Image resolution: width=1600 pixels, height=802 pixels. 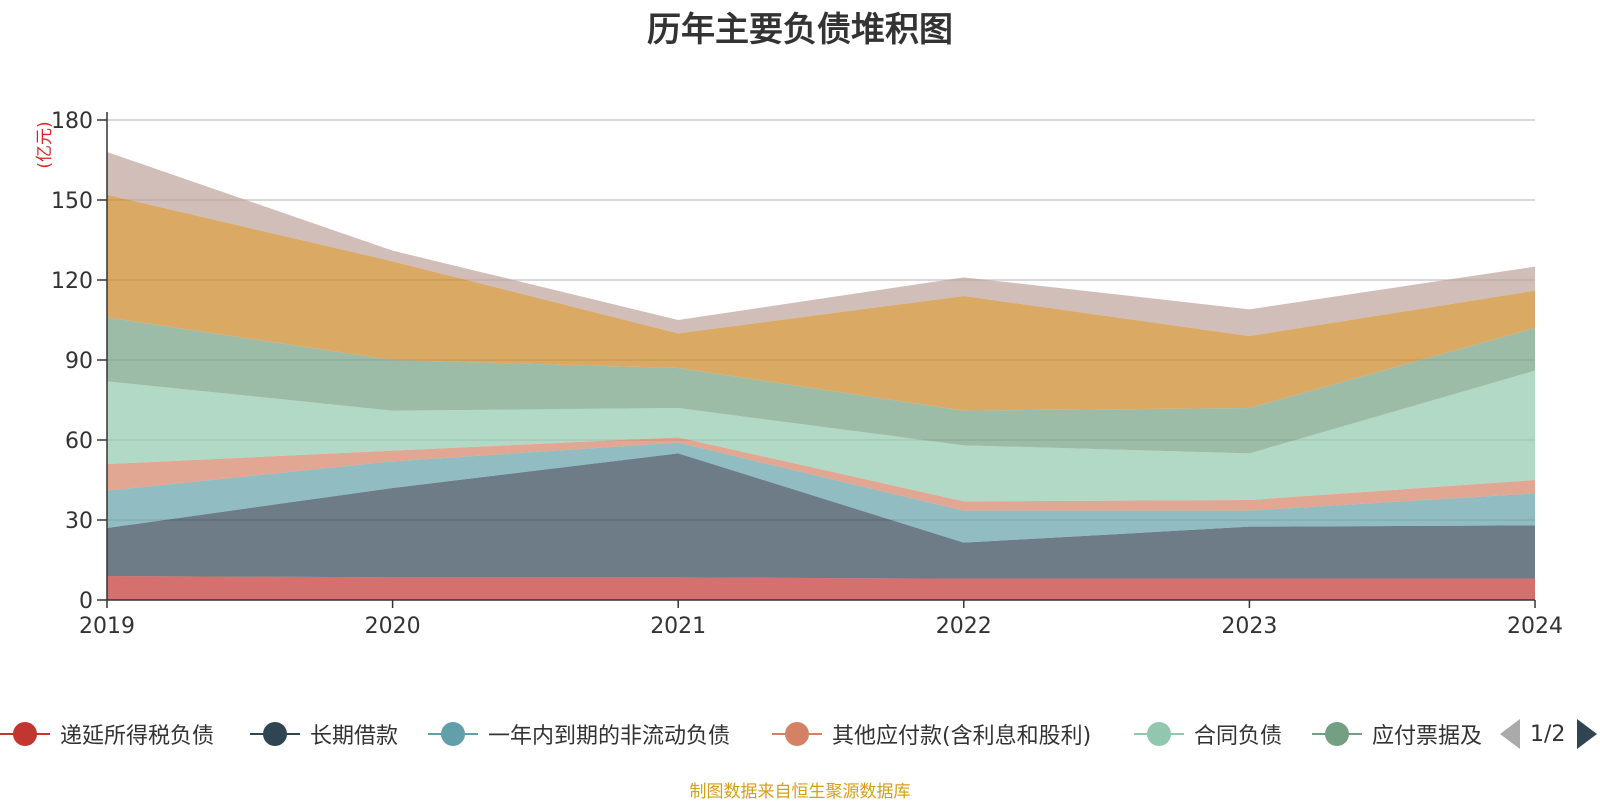 I want to click on x-tick-label: 2019, so click(x=107, y=626).